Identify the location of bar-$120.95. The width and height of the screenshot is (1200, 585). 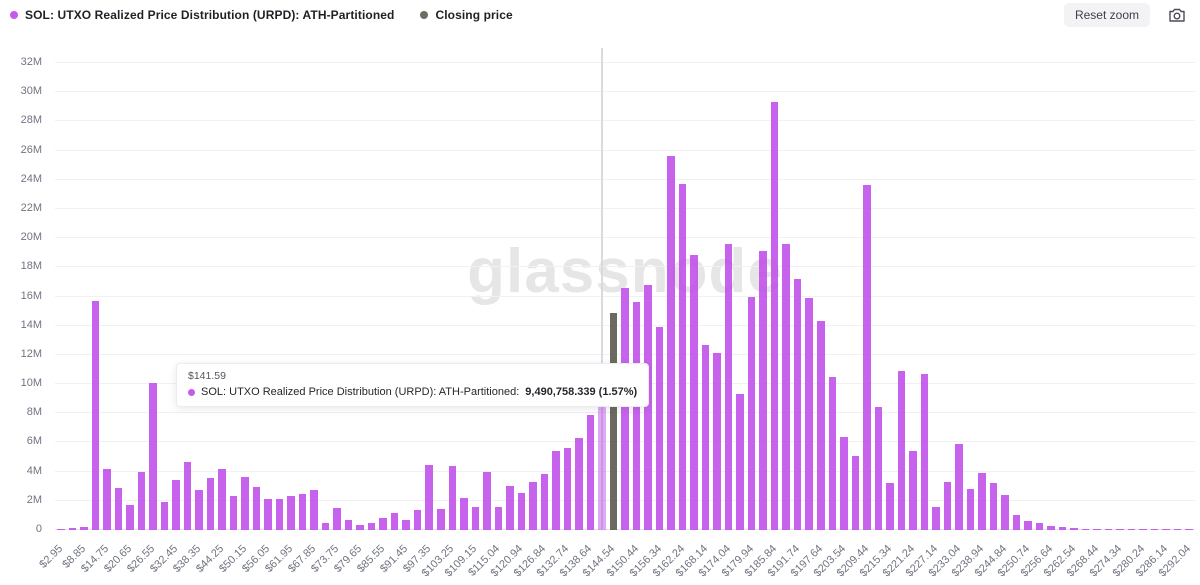
(521, 511).